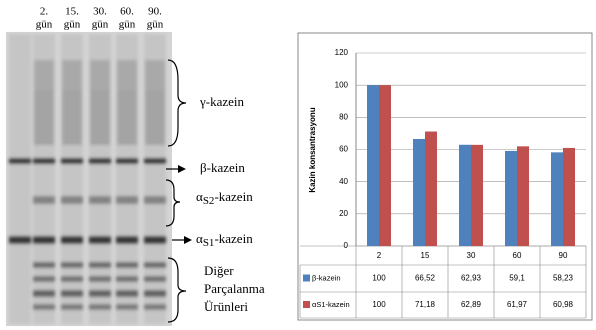 The height and width of the screenshot is (330, 596). Describe the element at coordinates (379, 255) in the screenshot. I see `x-tick-label: 2` at that location.